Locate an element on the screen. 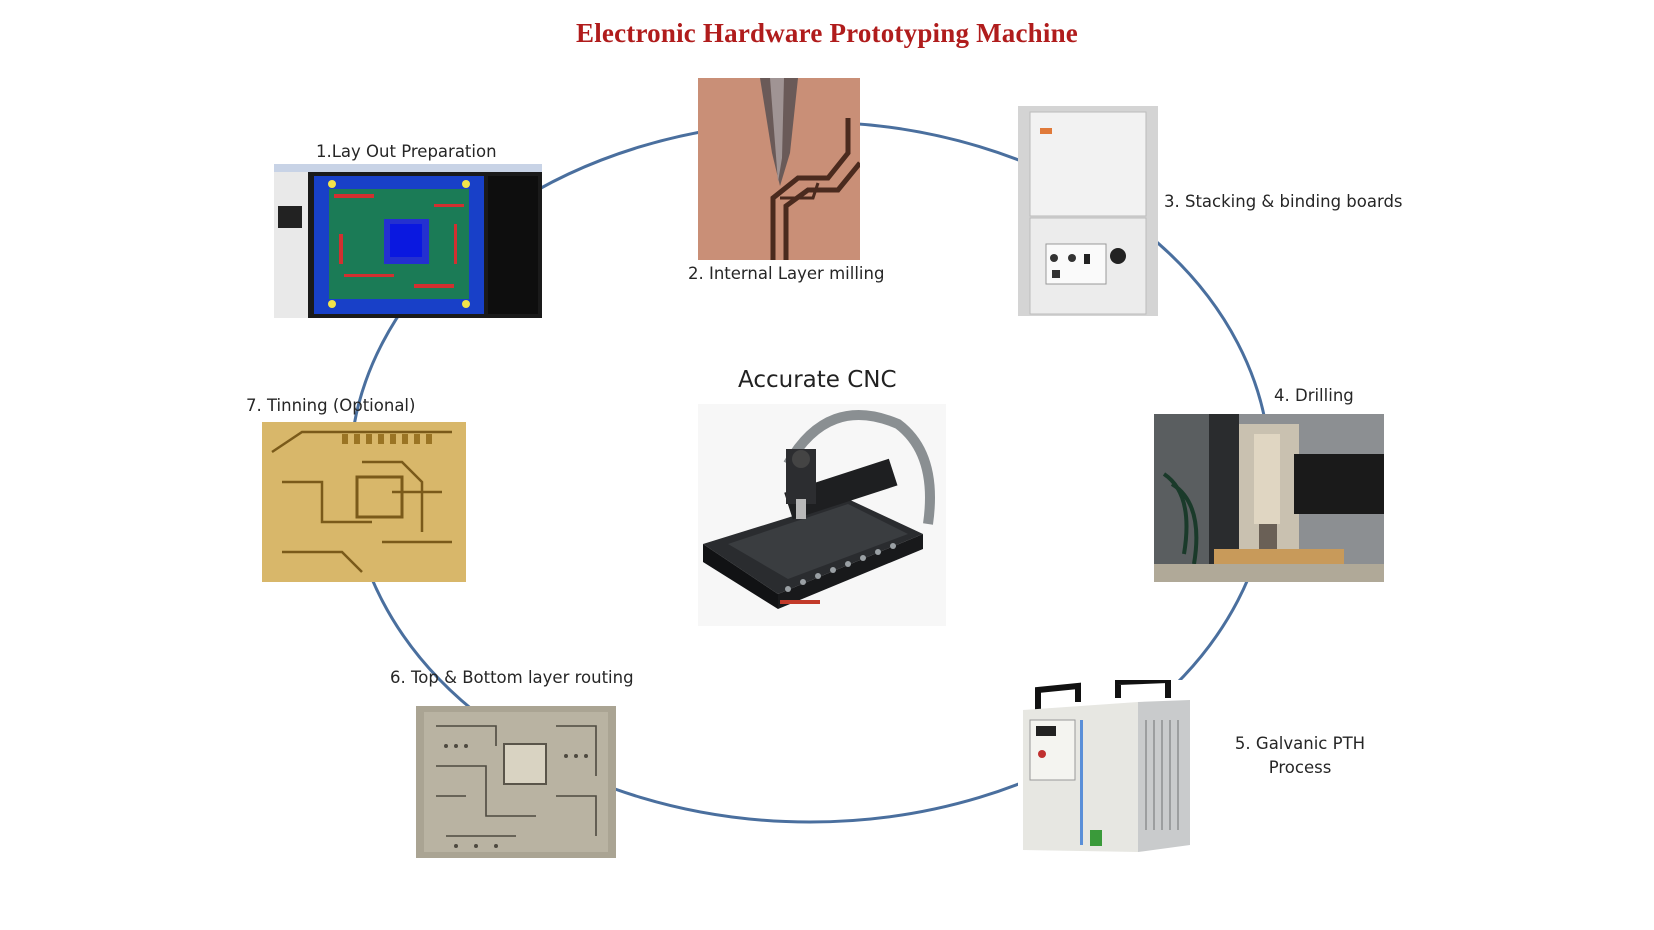 The width and height of the screenshot is (1654, 930). pcb-layout-screenshot is located at coordinates (408, 241).